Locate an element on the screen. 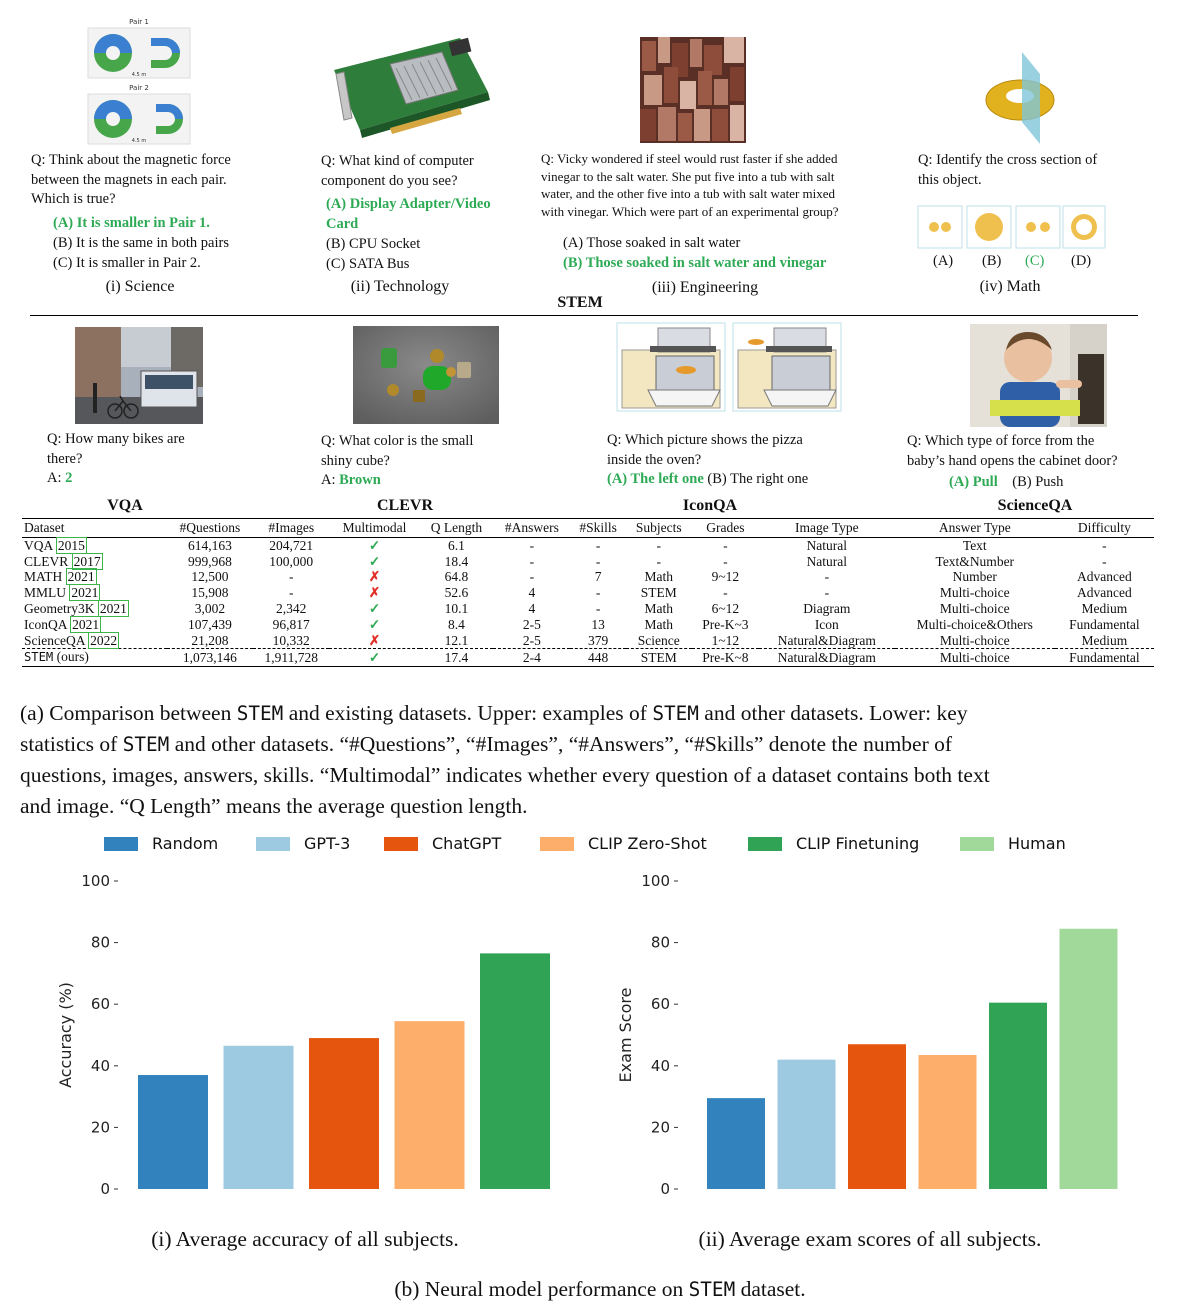 The image size is (1195, 1314). y-tick-label: 0 is located at coordinates (105, 1189).